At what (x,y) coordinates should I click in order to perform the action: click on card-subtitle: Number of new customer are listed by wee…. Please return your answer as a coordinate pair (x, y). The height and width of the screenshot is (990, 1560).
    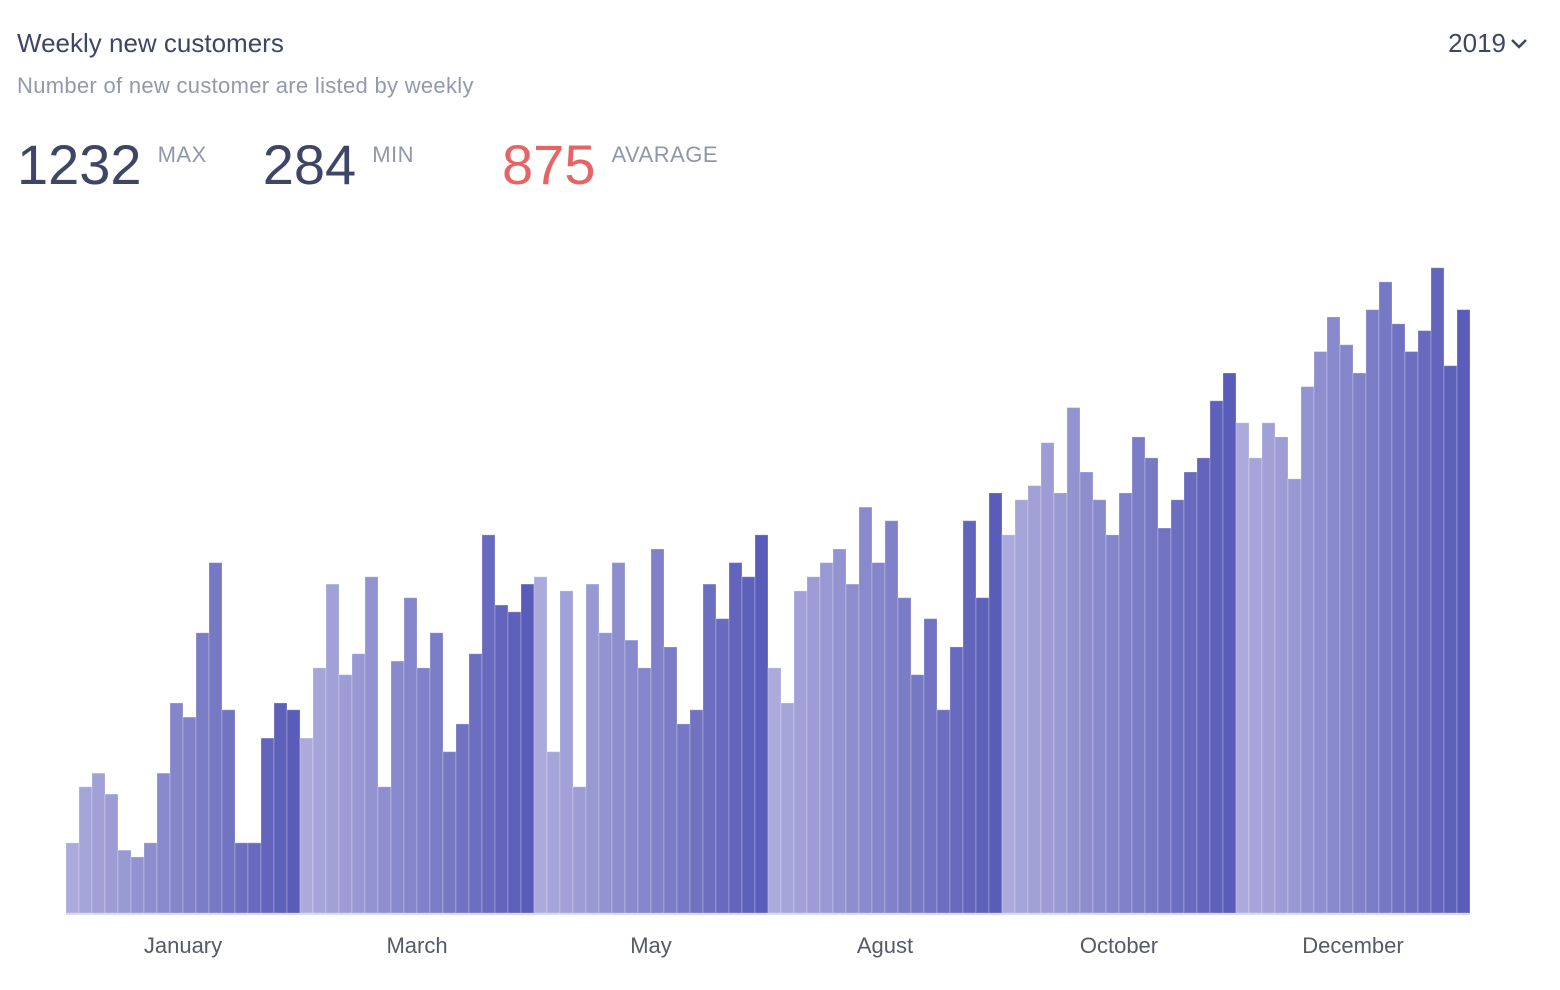
    Looking at the image, I should click on (245, 85).